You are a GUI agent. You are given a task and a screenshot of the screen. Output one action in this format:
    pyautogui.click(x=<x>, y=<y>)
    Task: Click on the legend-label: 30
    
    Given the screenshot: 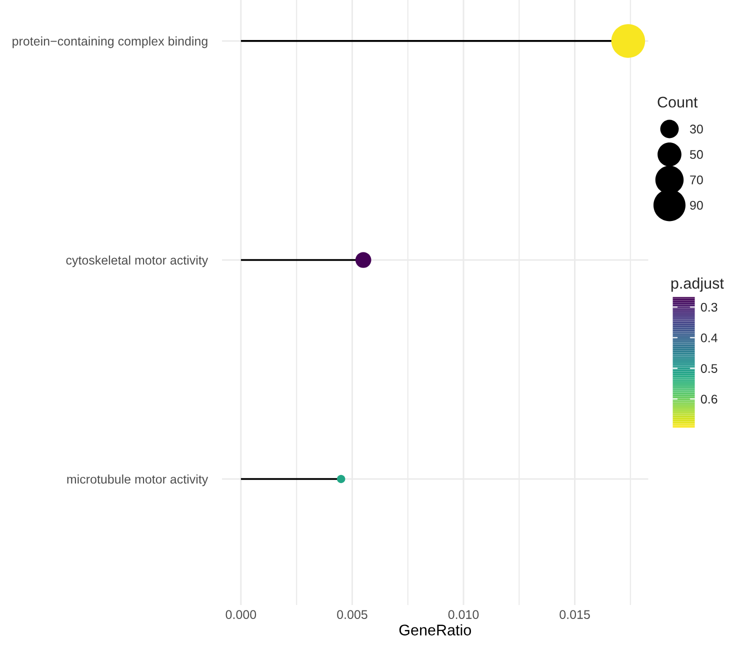 What is the action you would take?
    pyautogui.click(x=696, y=129)
    